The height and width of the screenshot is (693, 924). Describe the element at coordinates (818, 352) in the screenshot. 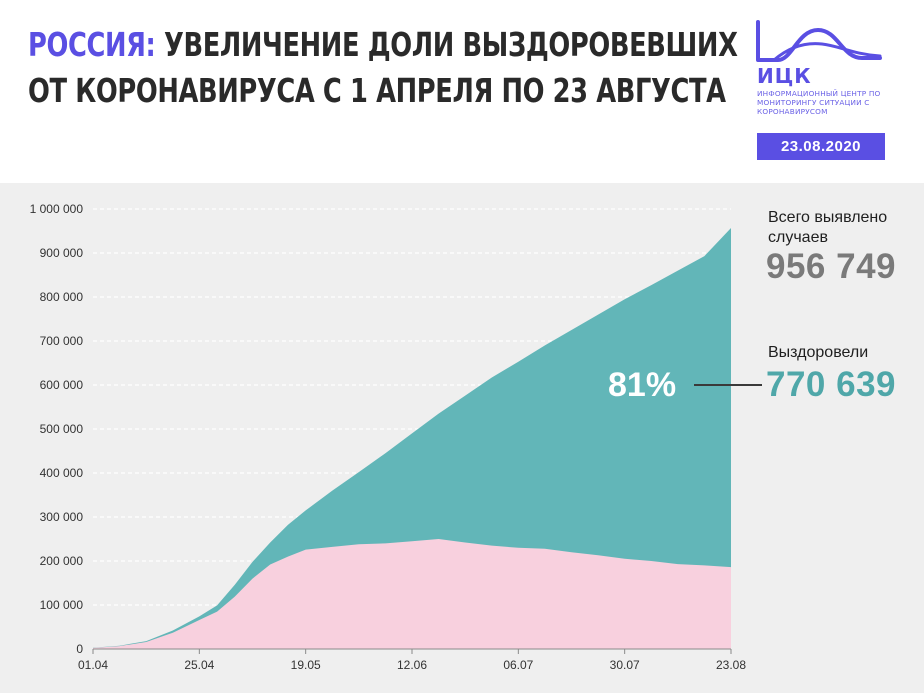

I see `recovered-label: Выздоровели` at that location.